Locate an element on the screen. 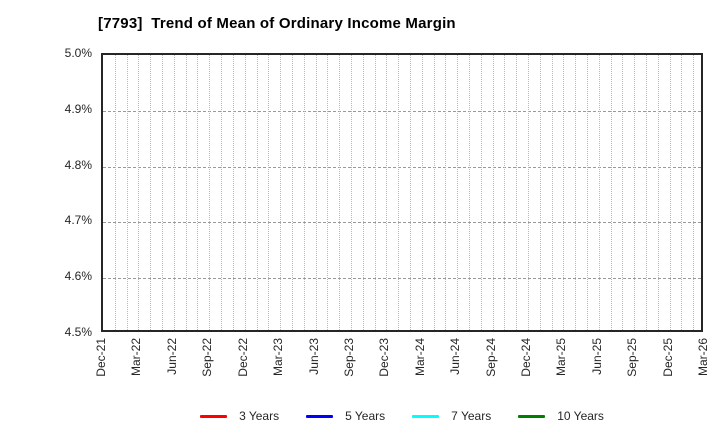  legend-item: 5 Years is located at coordinates (345, 416).